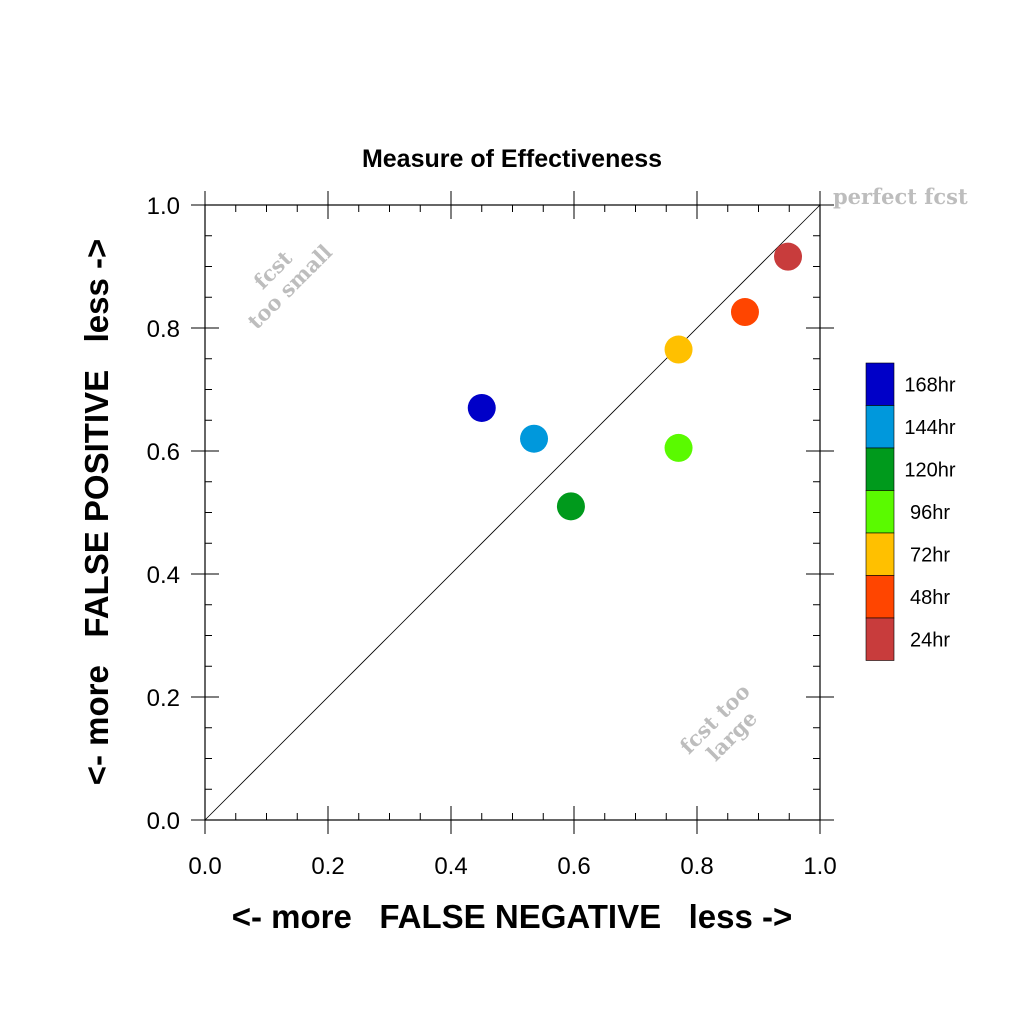  What do you see at coordinates (512, 866) in the screenshot?
I see `x-tick-labels: 0.0 0.2 0.4 0.6 0.8 1.0` at bounding box center [512, 866].